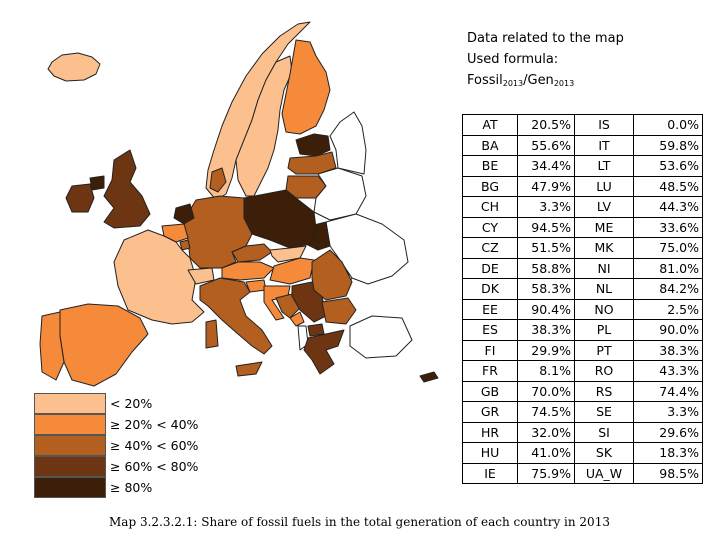 Image resolution: width=719 pixels, height=539 pixels. Describe the element at coordinates (175, 233) in the screenshot. I see `region-BE` at that location.